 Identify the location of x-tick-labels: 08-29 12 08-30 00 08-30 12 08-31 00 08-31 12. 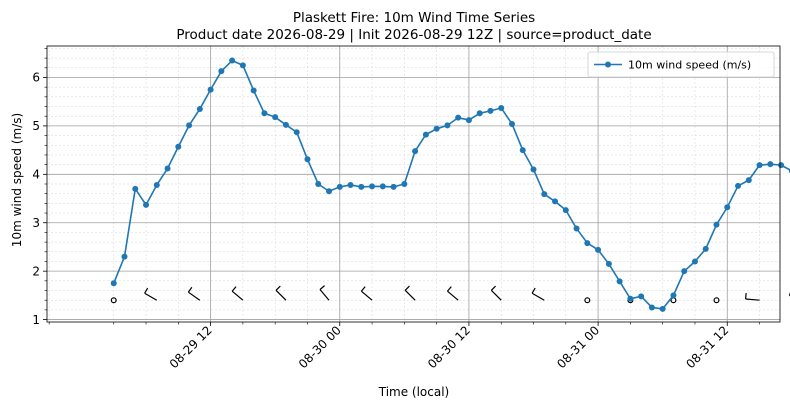
(449, 347).